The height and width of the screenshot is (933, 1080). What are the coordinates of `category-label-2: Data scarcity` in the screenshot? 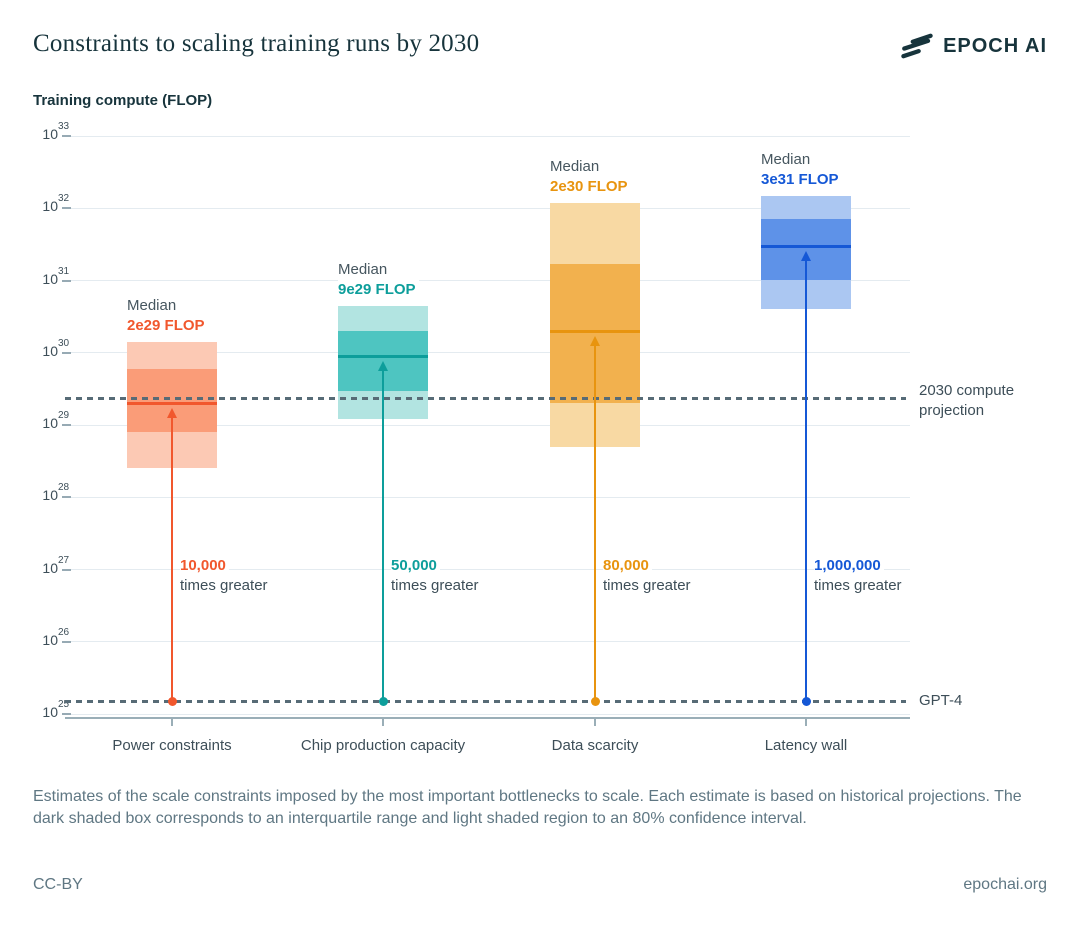 It's located at (595, 745).